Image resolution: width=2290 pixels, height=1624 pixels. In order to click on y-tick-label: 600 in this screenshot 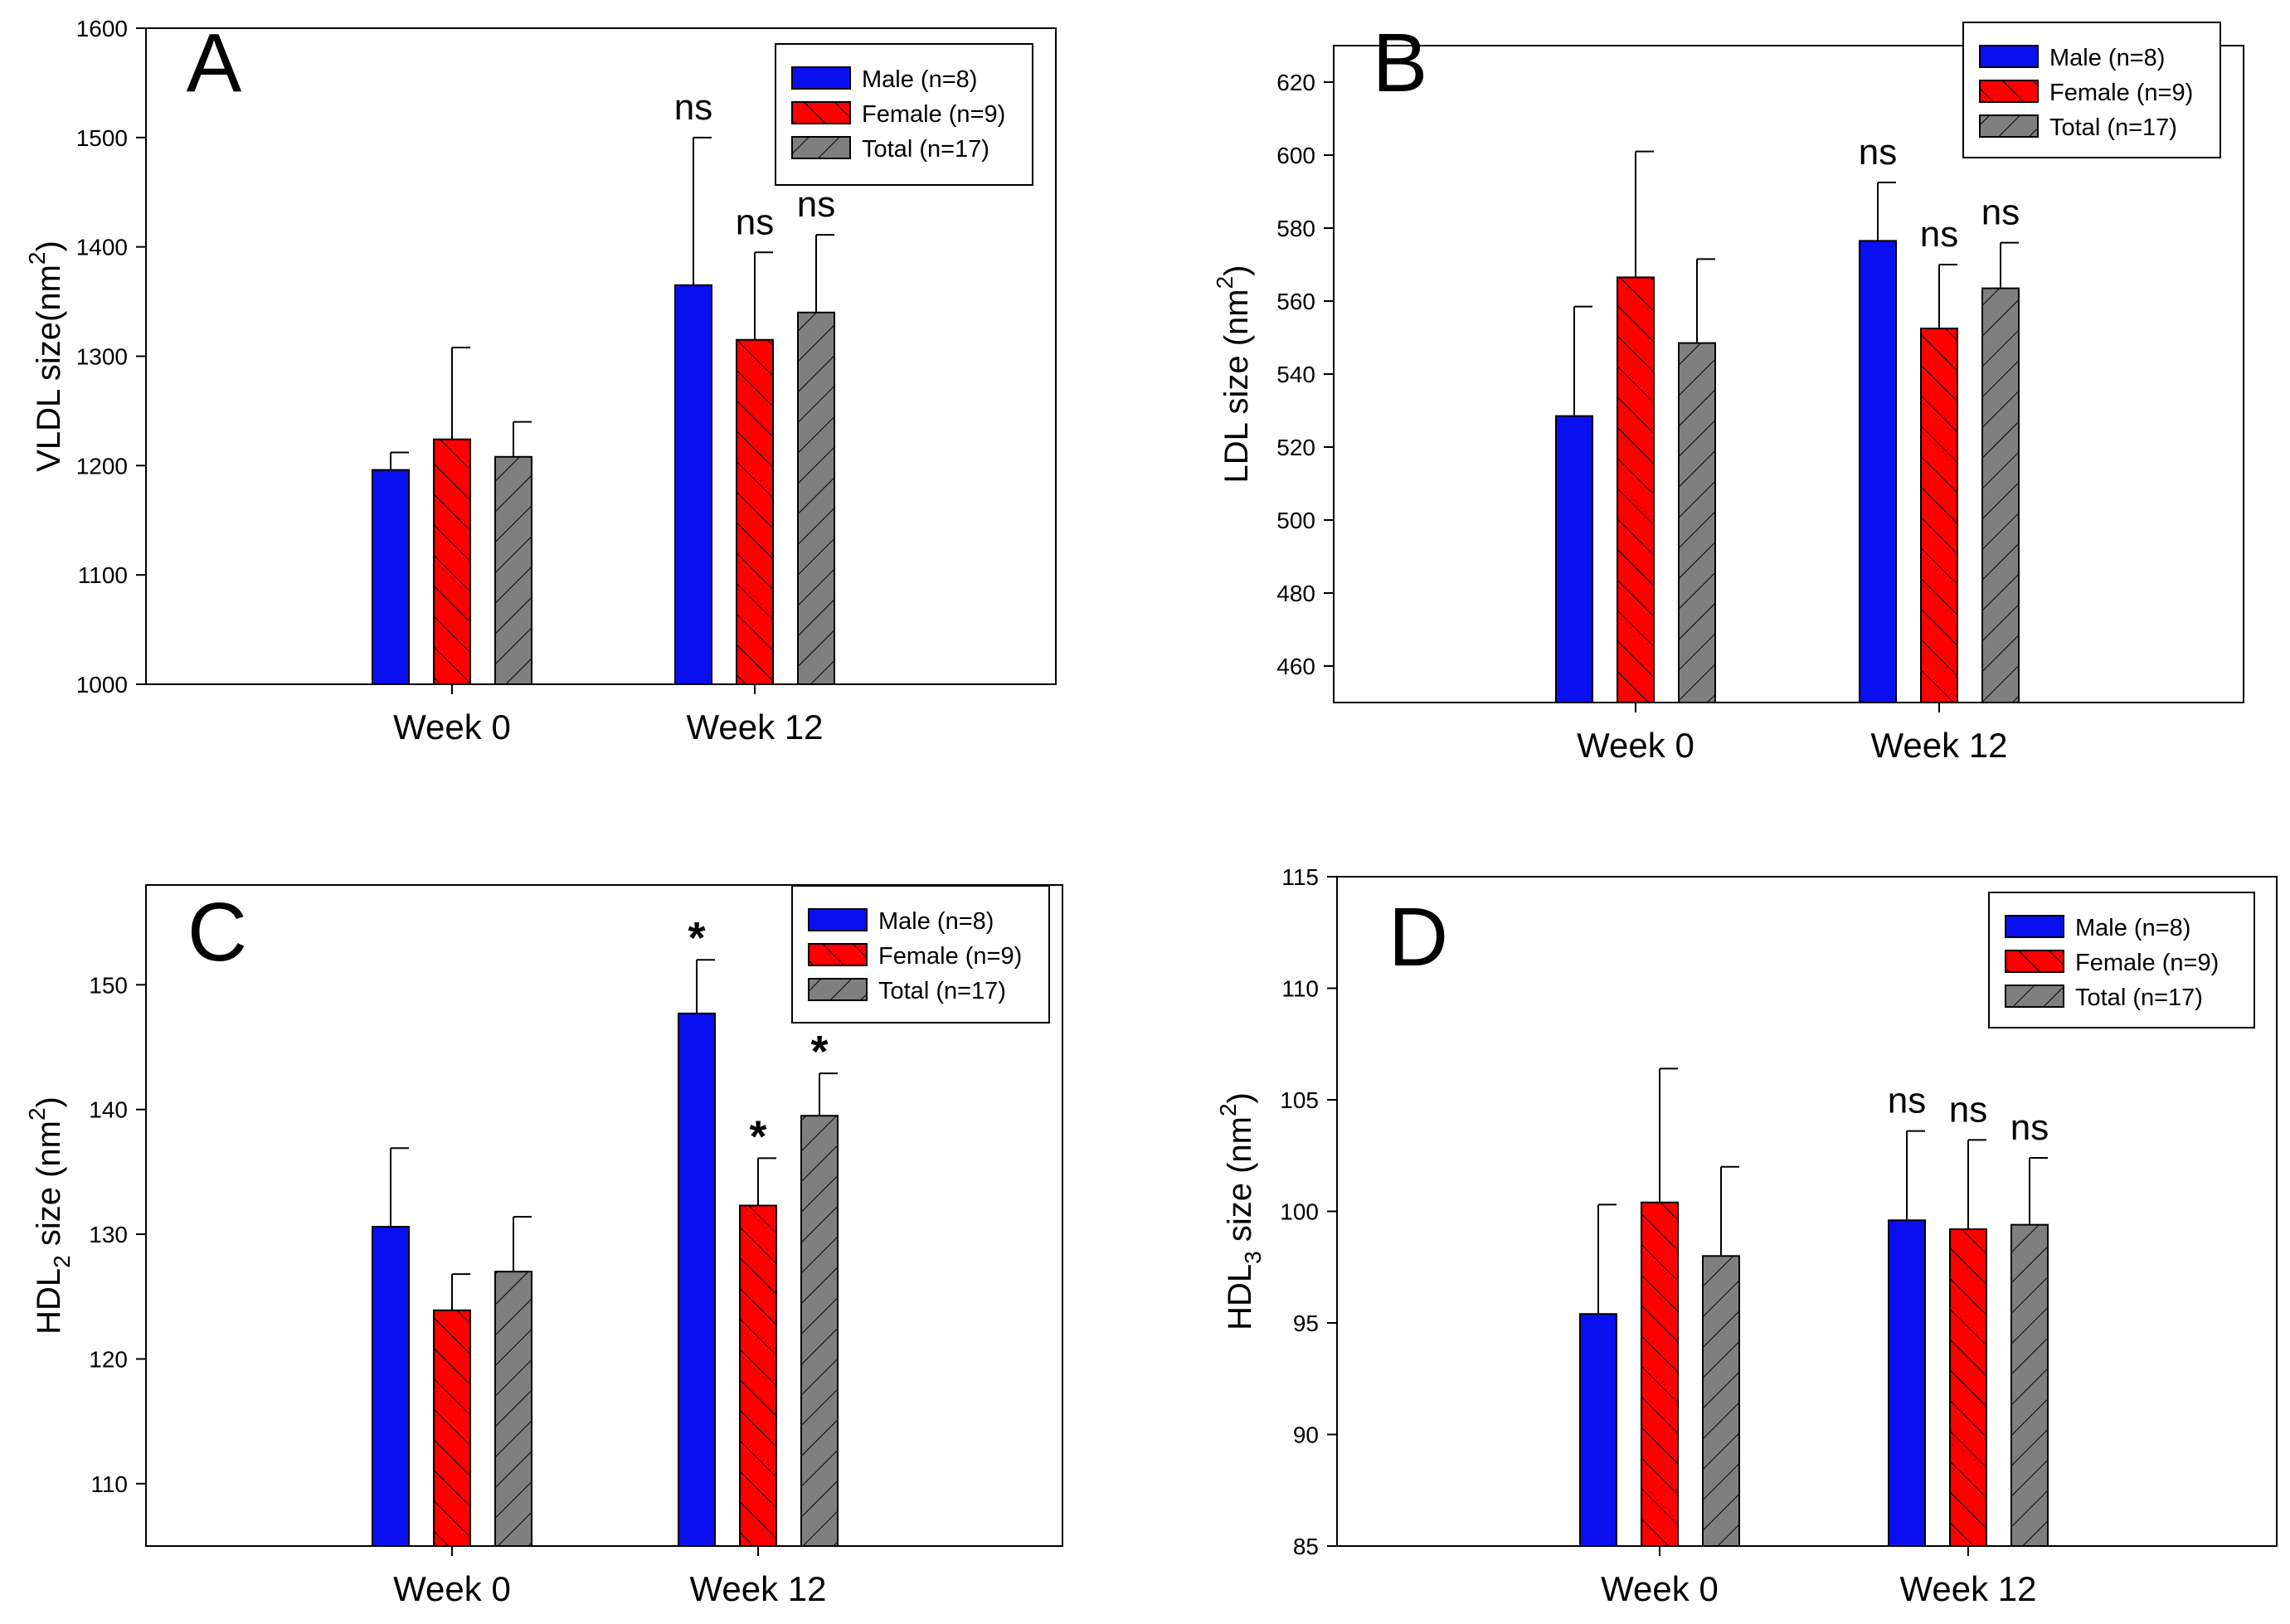, I will do `click(1295, 155)`.